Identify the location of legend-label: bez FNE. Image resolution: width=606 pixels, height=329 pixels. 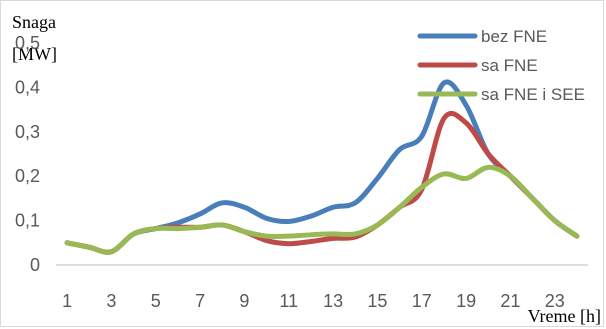
(514, 36).